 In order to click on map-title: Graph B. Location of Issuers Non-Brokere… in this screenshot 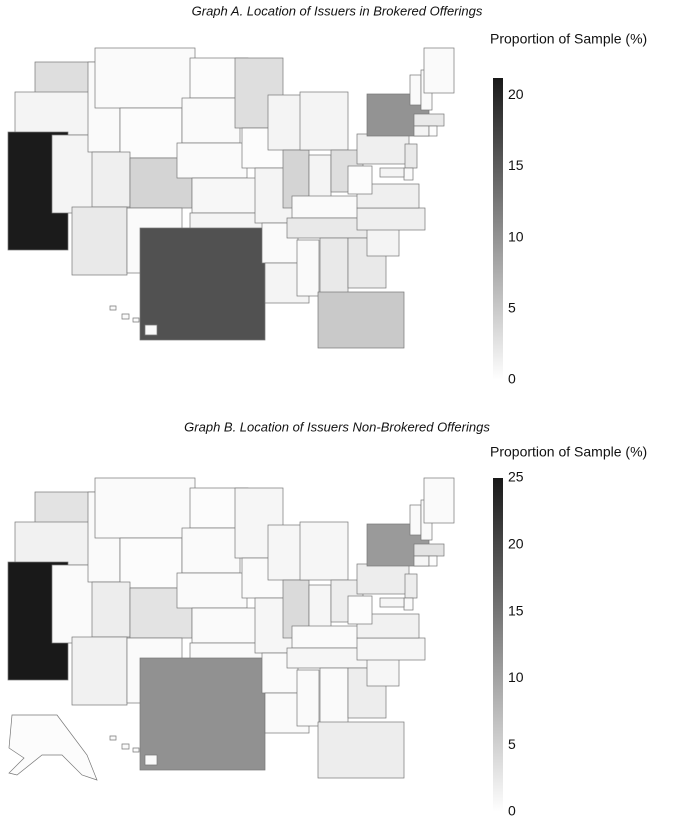, I will do `click(337, 426)`.